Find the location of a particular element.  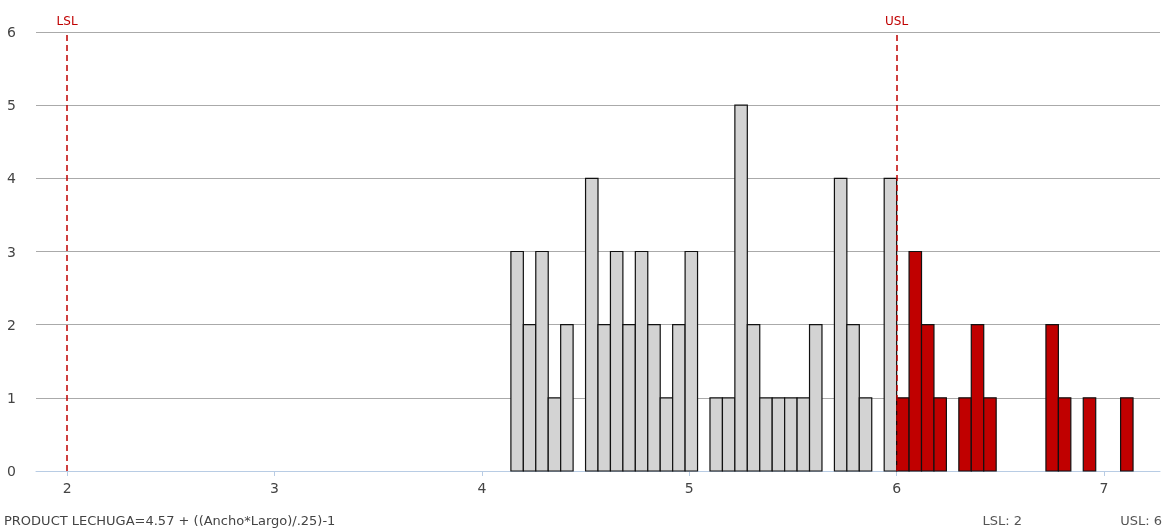

y-tick-label: 6 is located at coordinates (12, 32).